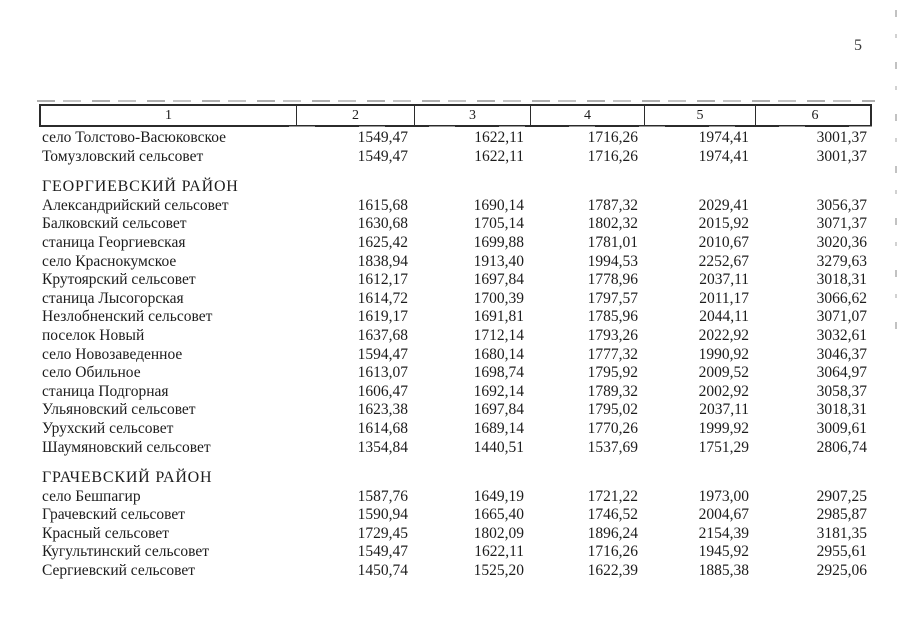  What do you see at coordinates (105, 533) in the screenshot?
I see `name-cell: Красный сельсовет` at bounding box center [105, 533].